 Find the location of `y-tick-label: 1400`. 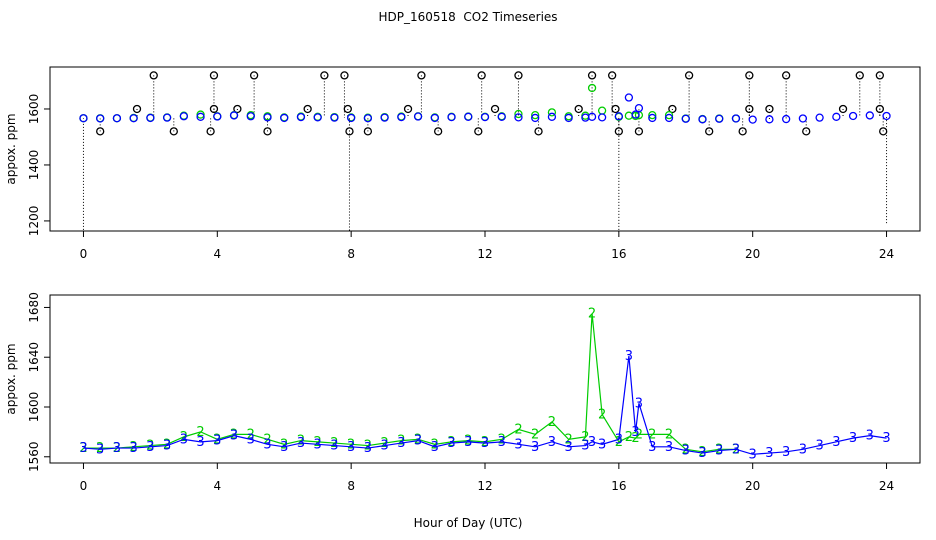

y-tick-label: 1400 is located at coordinates (34, 165).